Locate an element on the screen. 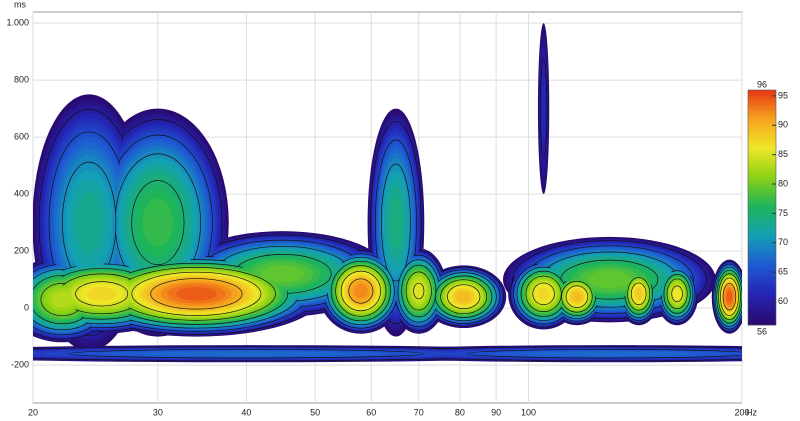  colorbar-tick-label: 75 is located at coordinates (783, 213).